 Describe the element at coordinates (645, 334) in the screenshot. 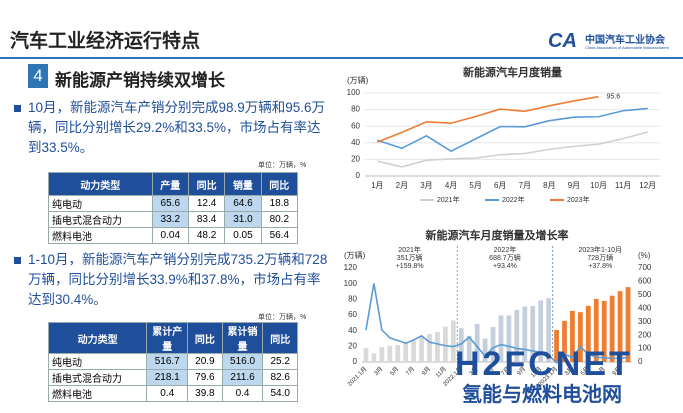

I see `y2-tick-label: 200` at that location.